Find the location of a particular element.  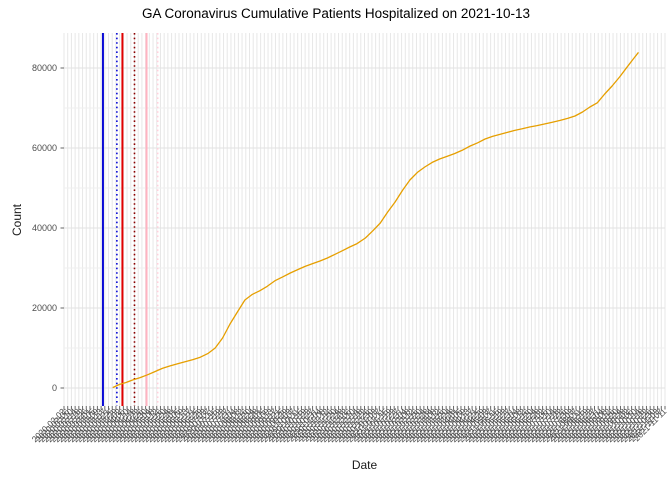

y-tick-label: 80000 is located at coordinates (44, 68).